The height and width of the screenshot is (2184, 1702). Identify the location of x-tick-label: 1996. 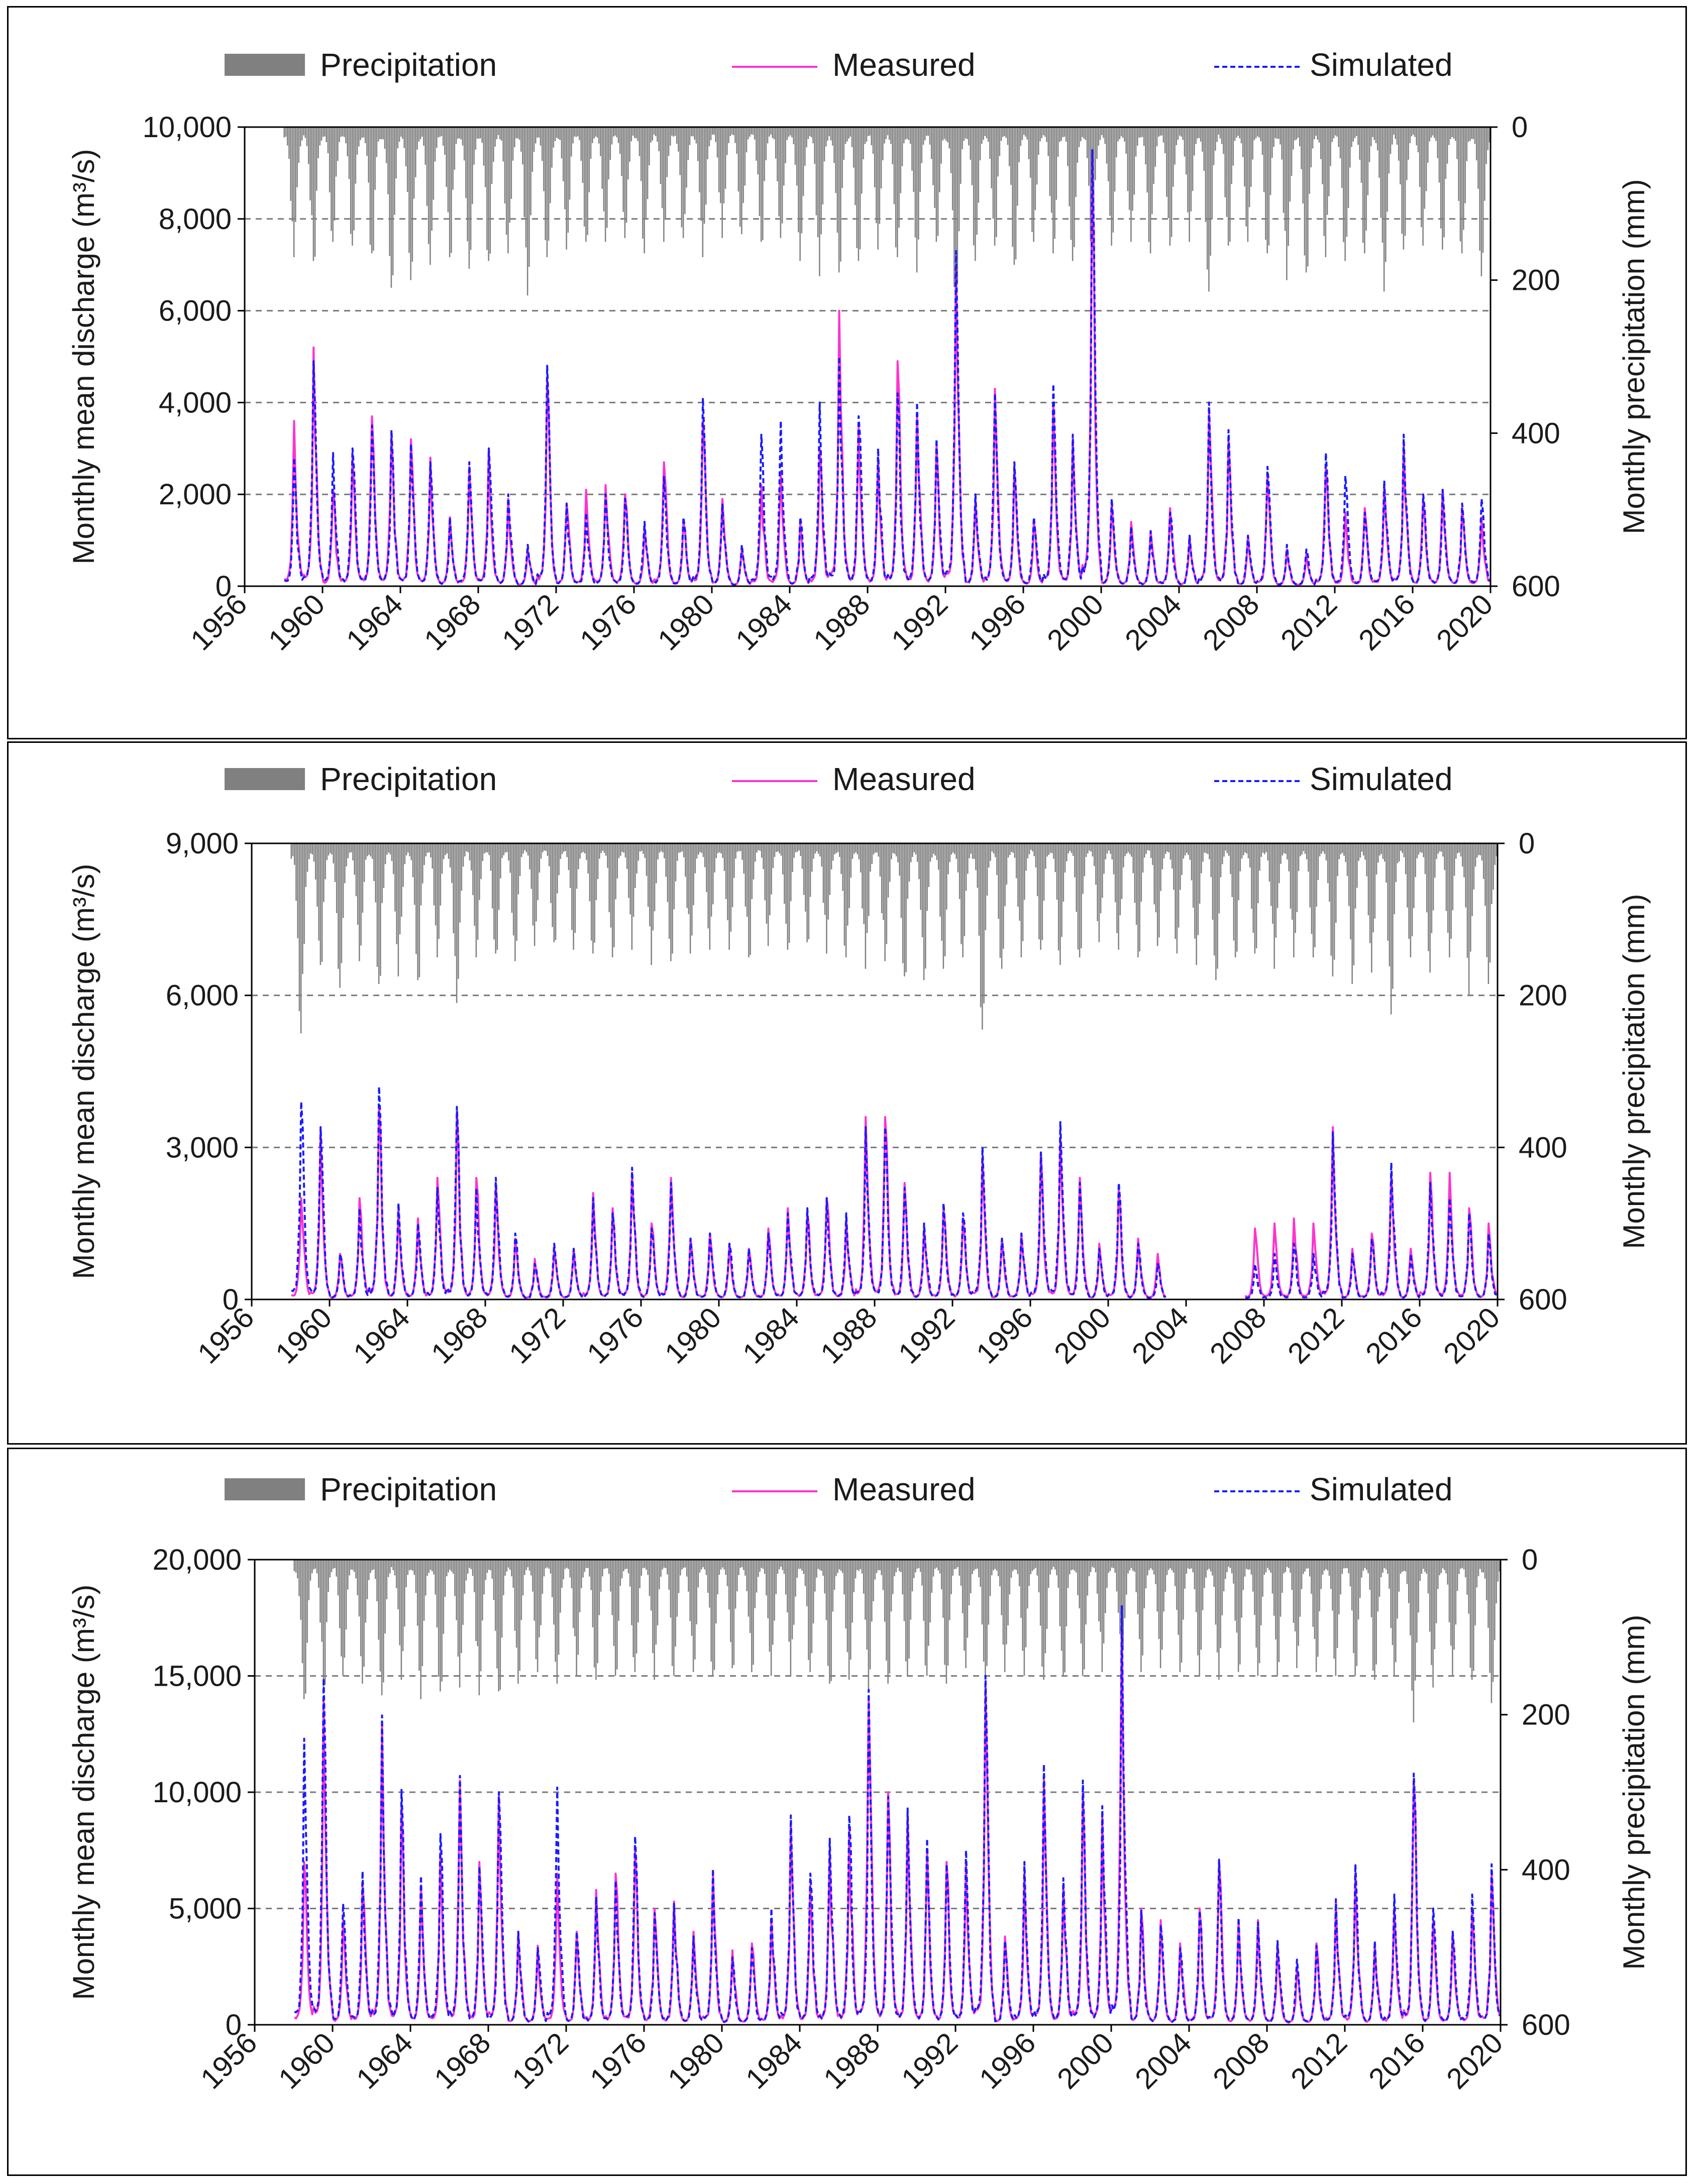
(1007, 2060).